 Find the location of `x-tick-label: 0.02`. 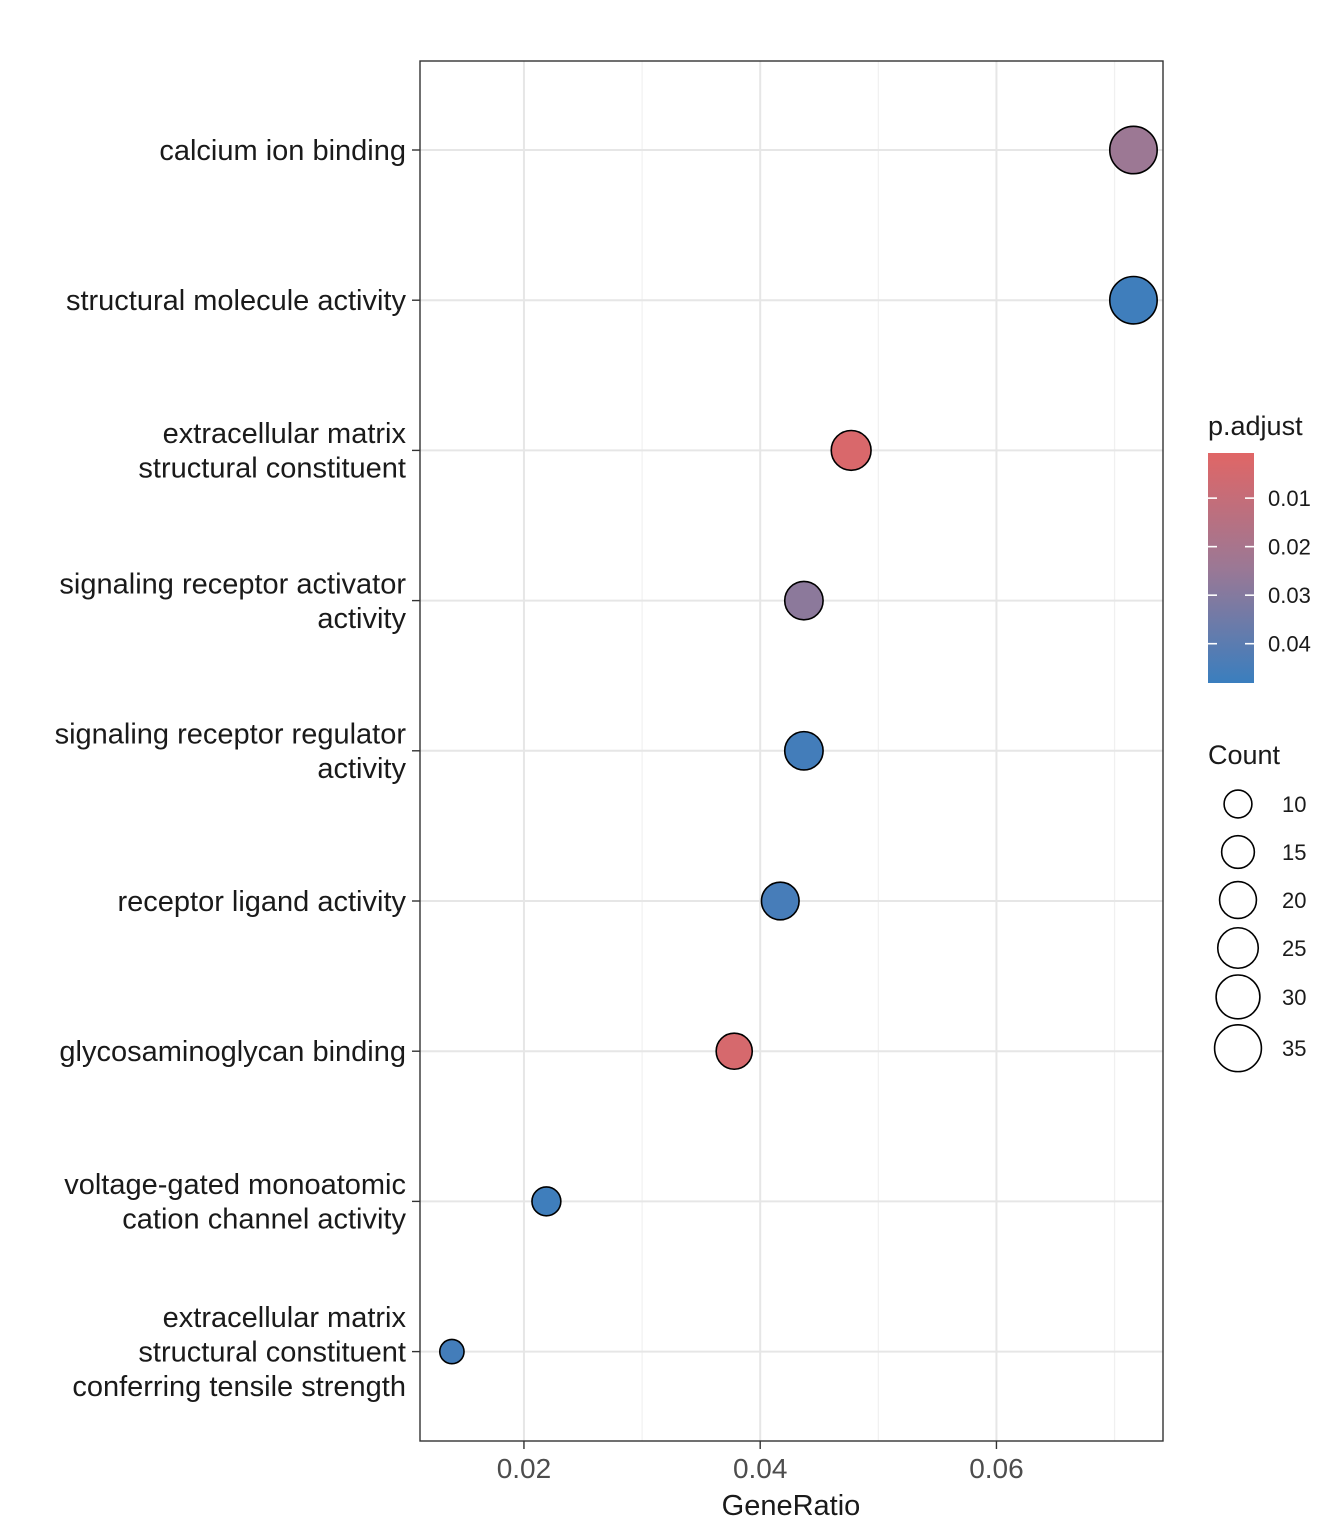

x-tick-label: 0.02 is located at coordinates (524, 1468).